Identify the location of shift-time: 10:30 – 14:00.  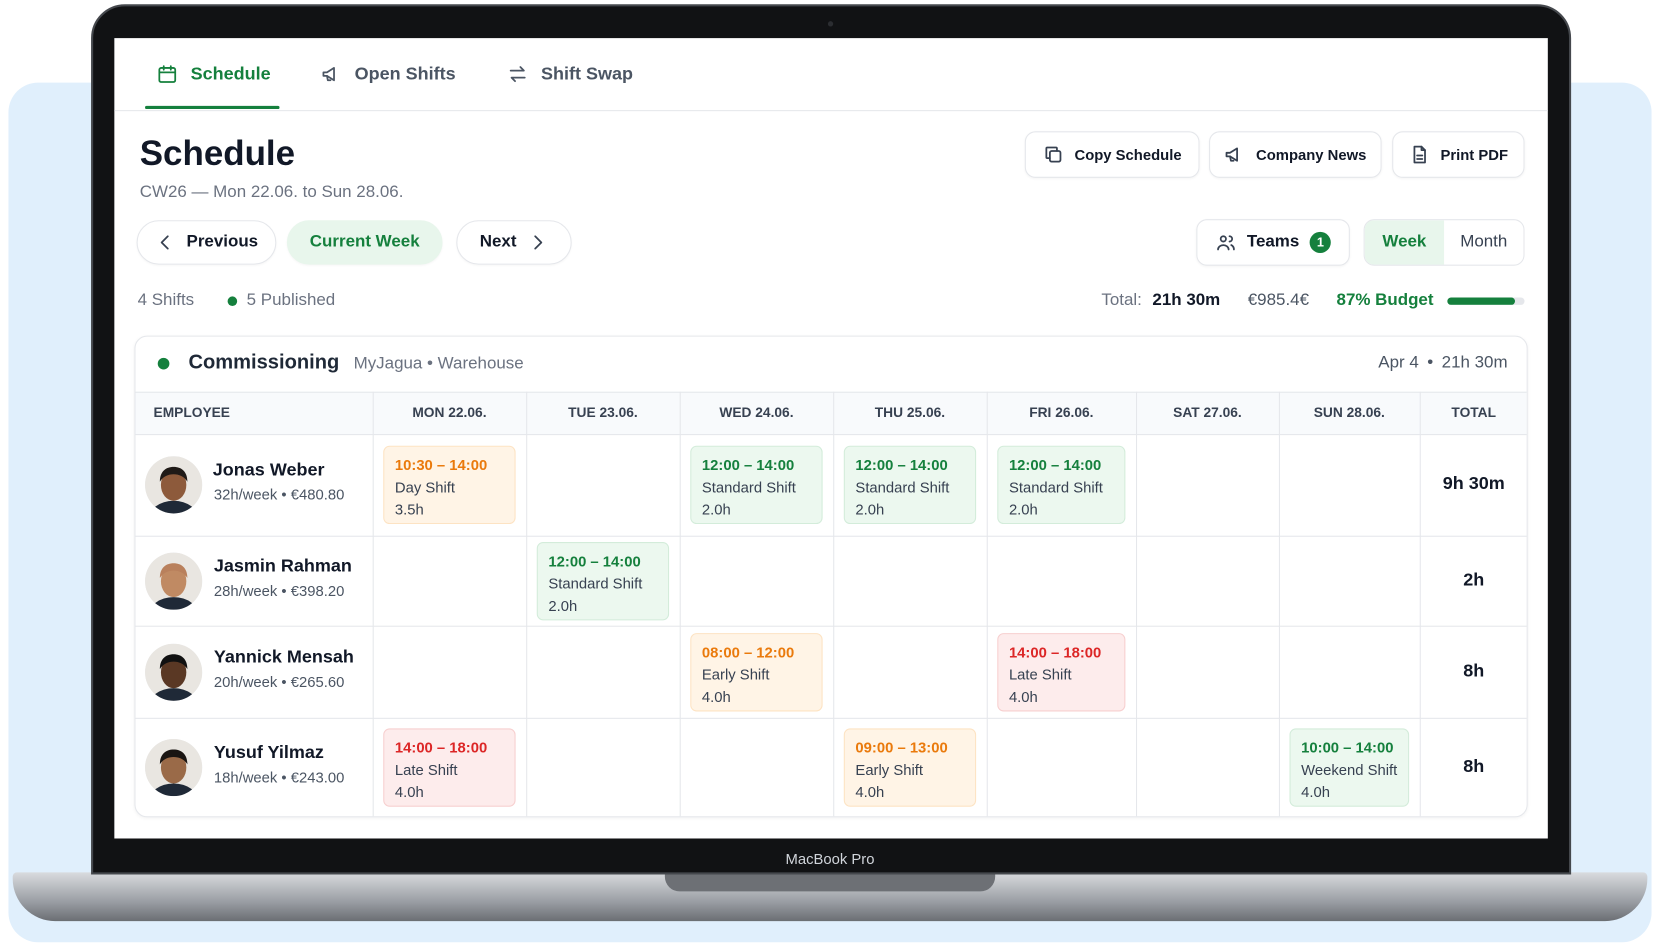
(441, 465).